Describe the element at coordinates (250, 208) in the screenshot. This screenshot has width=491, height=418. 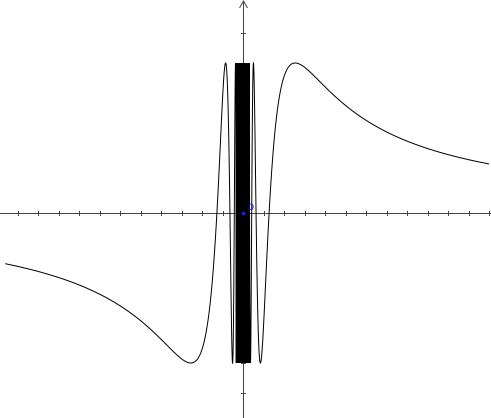
I see `origin-label: O` at that location.